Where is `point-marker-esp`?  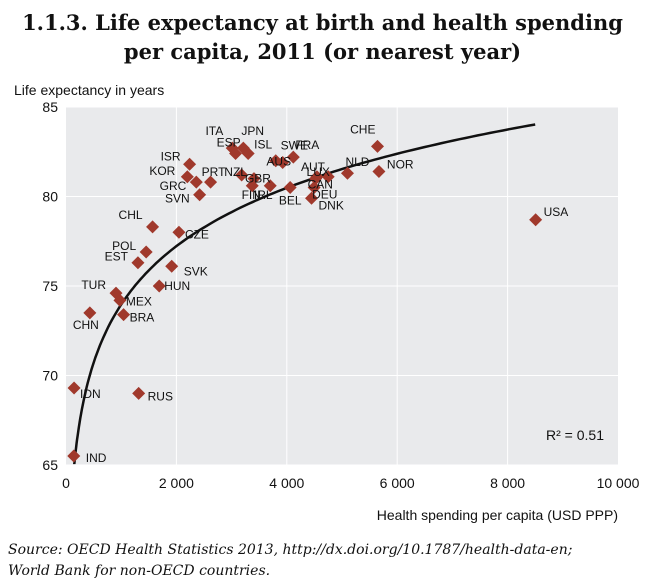 point-marker-esp is located at coordinates (236, 154).